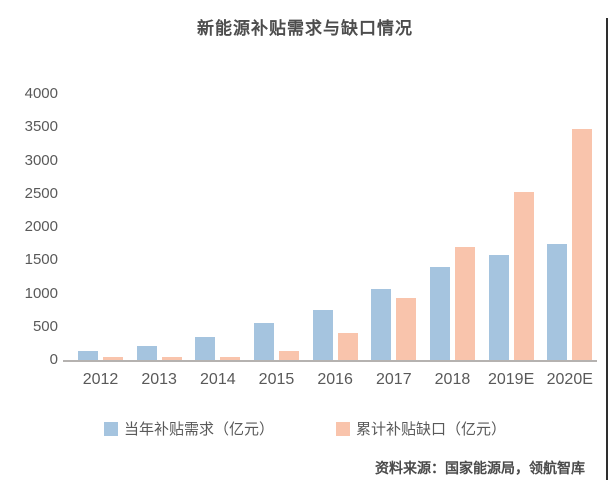 Image resolution: width=610 pixels, height=490 pixels. Describe the element at coordinates (205, 348) in the screenshot. I see `bar-demand-2014` at that location.